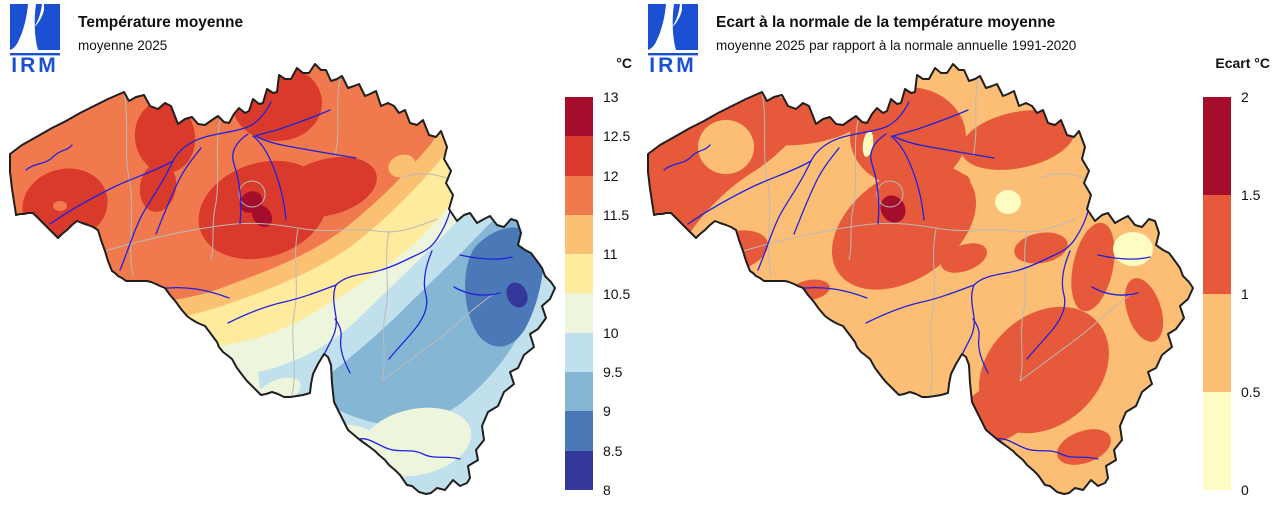 This screenshot has width=1280, height=507. Describe the element at coordinates (607, 490) in the screenshot. I see `legend-tick: 8` at that location.